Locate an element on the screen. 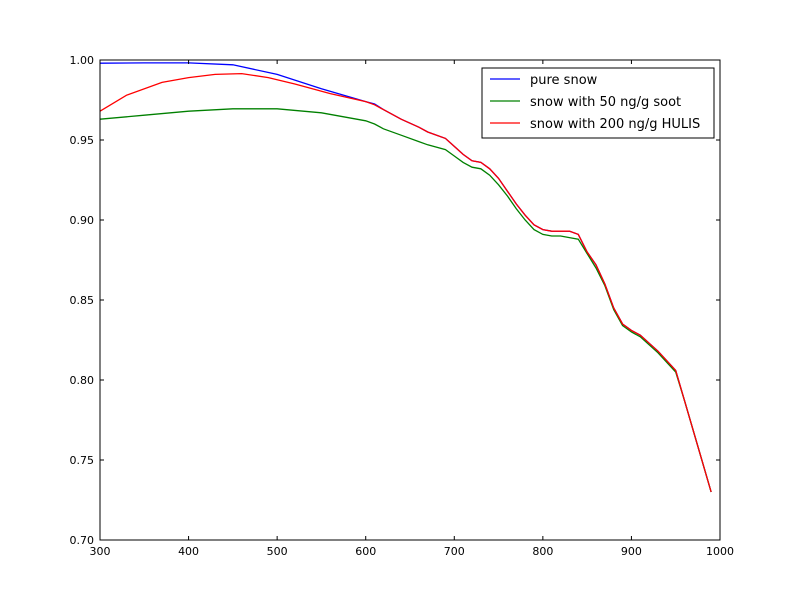  y-tick-label: 0.85 is located at coordinates (82, 300).